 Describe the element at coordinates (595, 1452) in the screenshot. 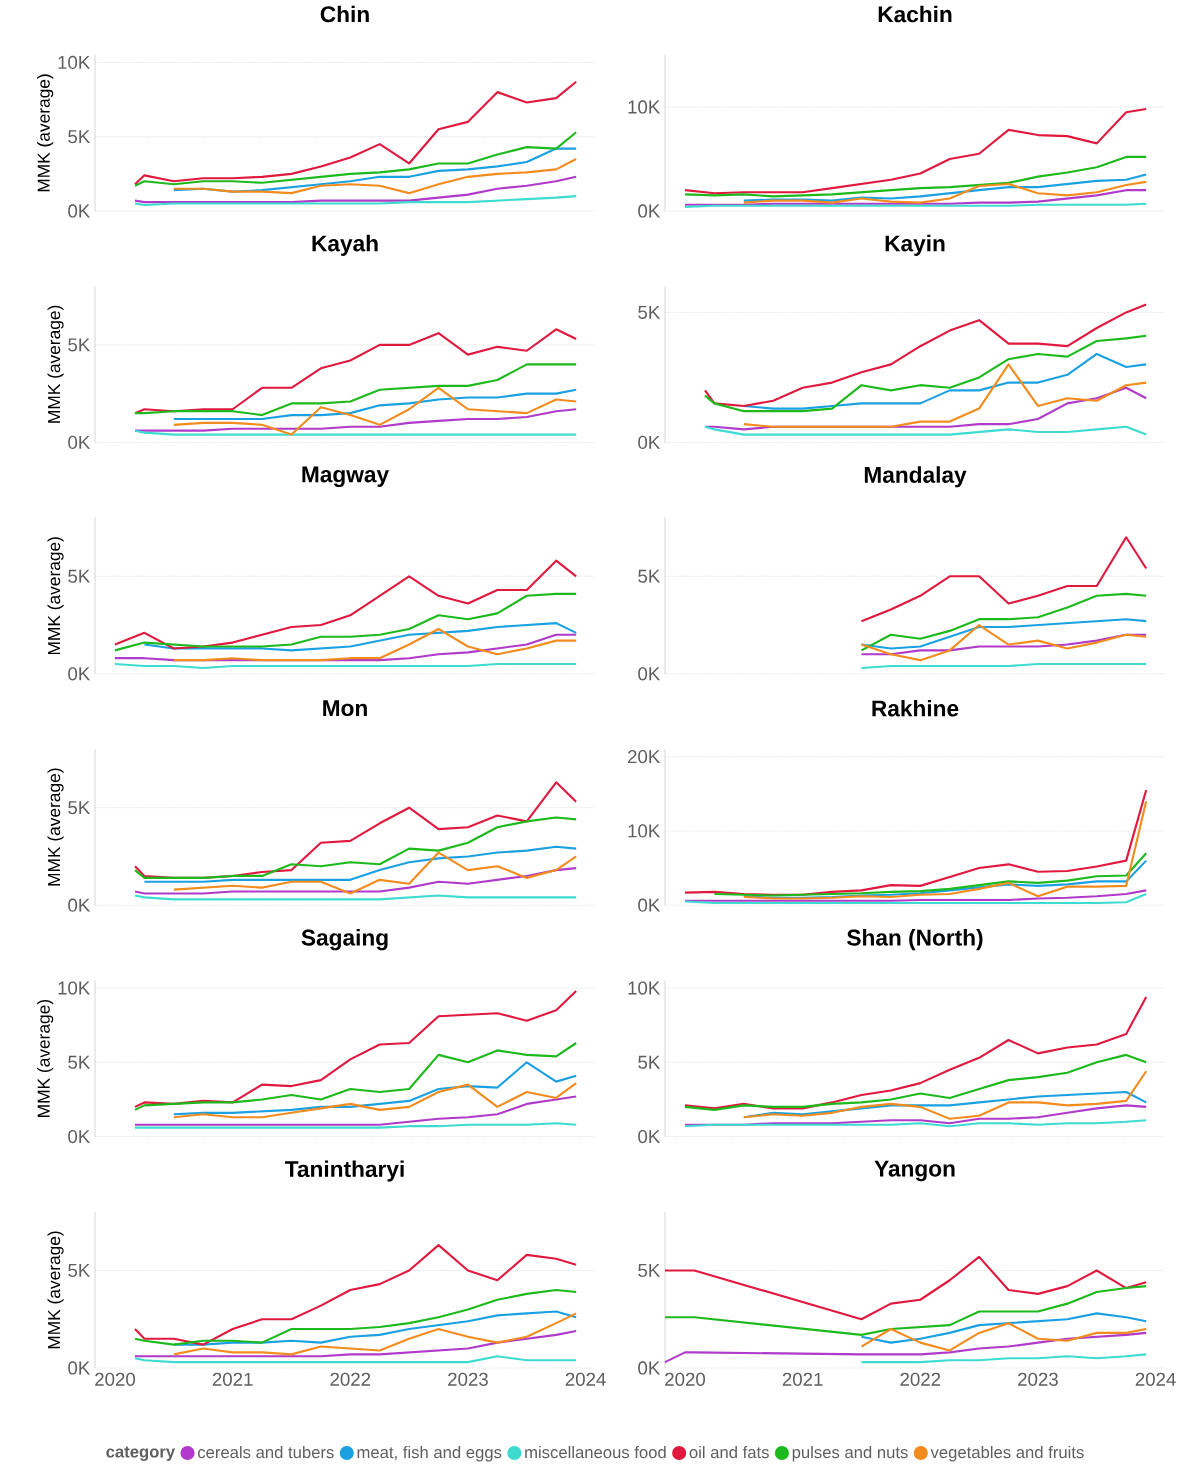

I see `legend-label: miscellaneous food` at that location.